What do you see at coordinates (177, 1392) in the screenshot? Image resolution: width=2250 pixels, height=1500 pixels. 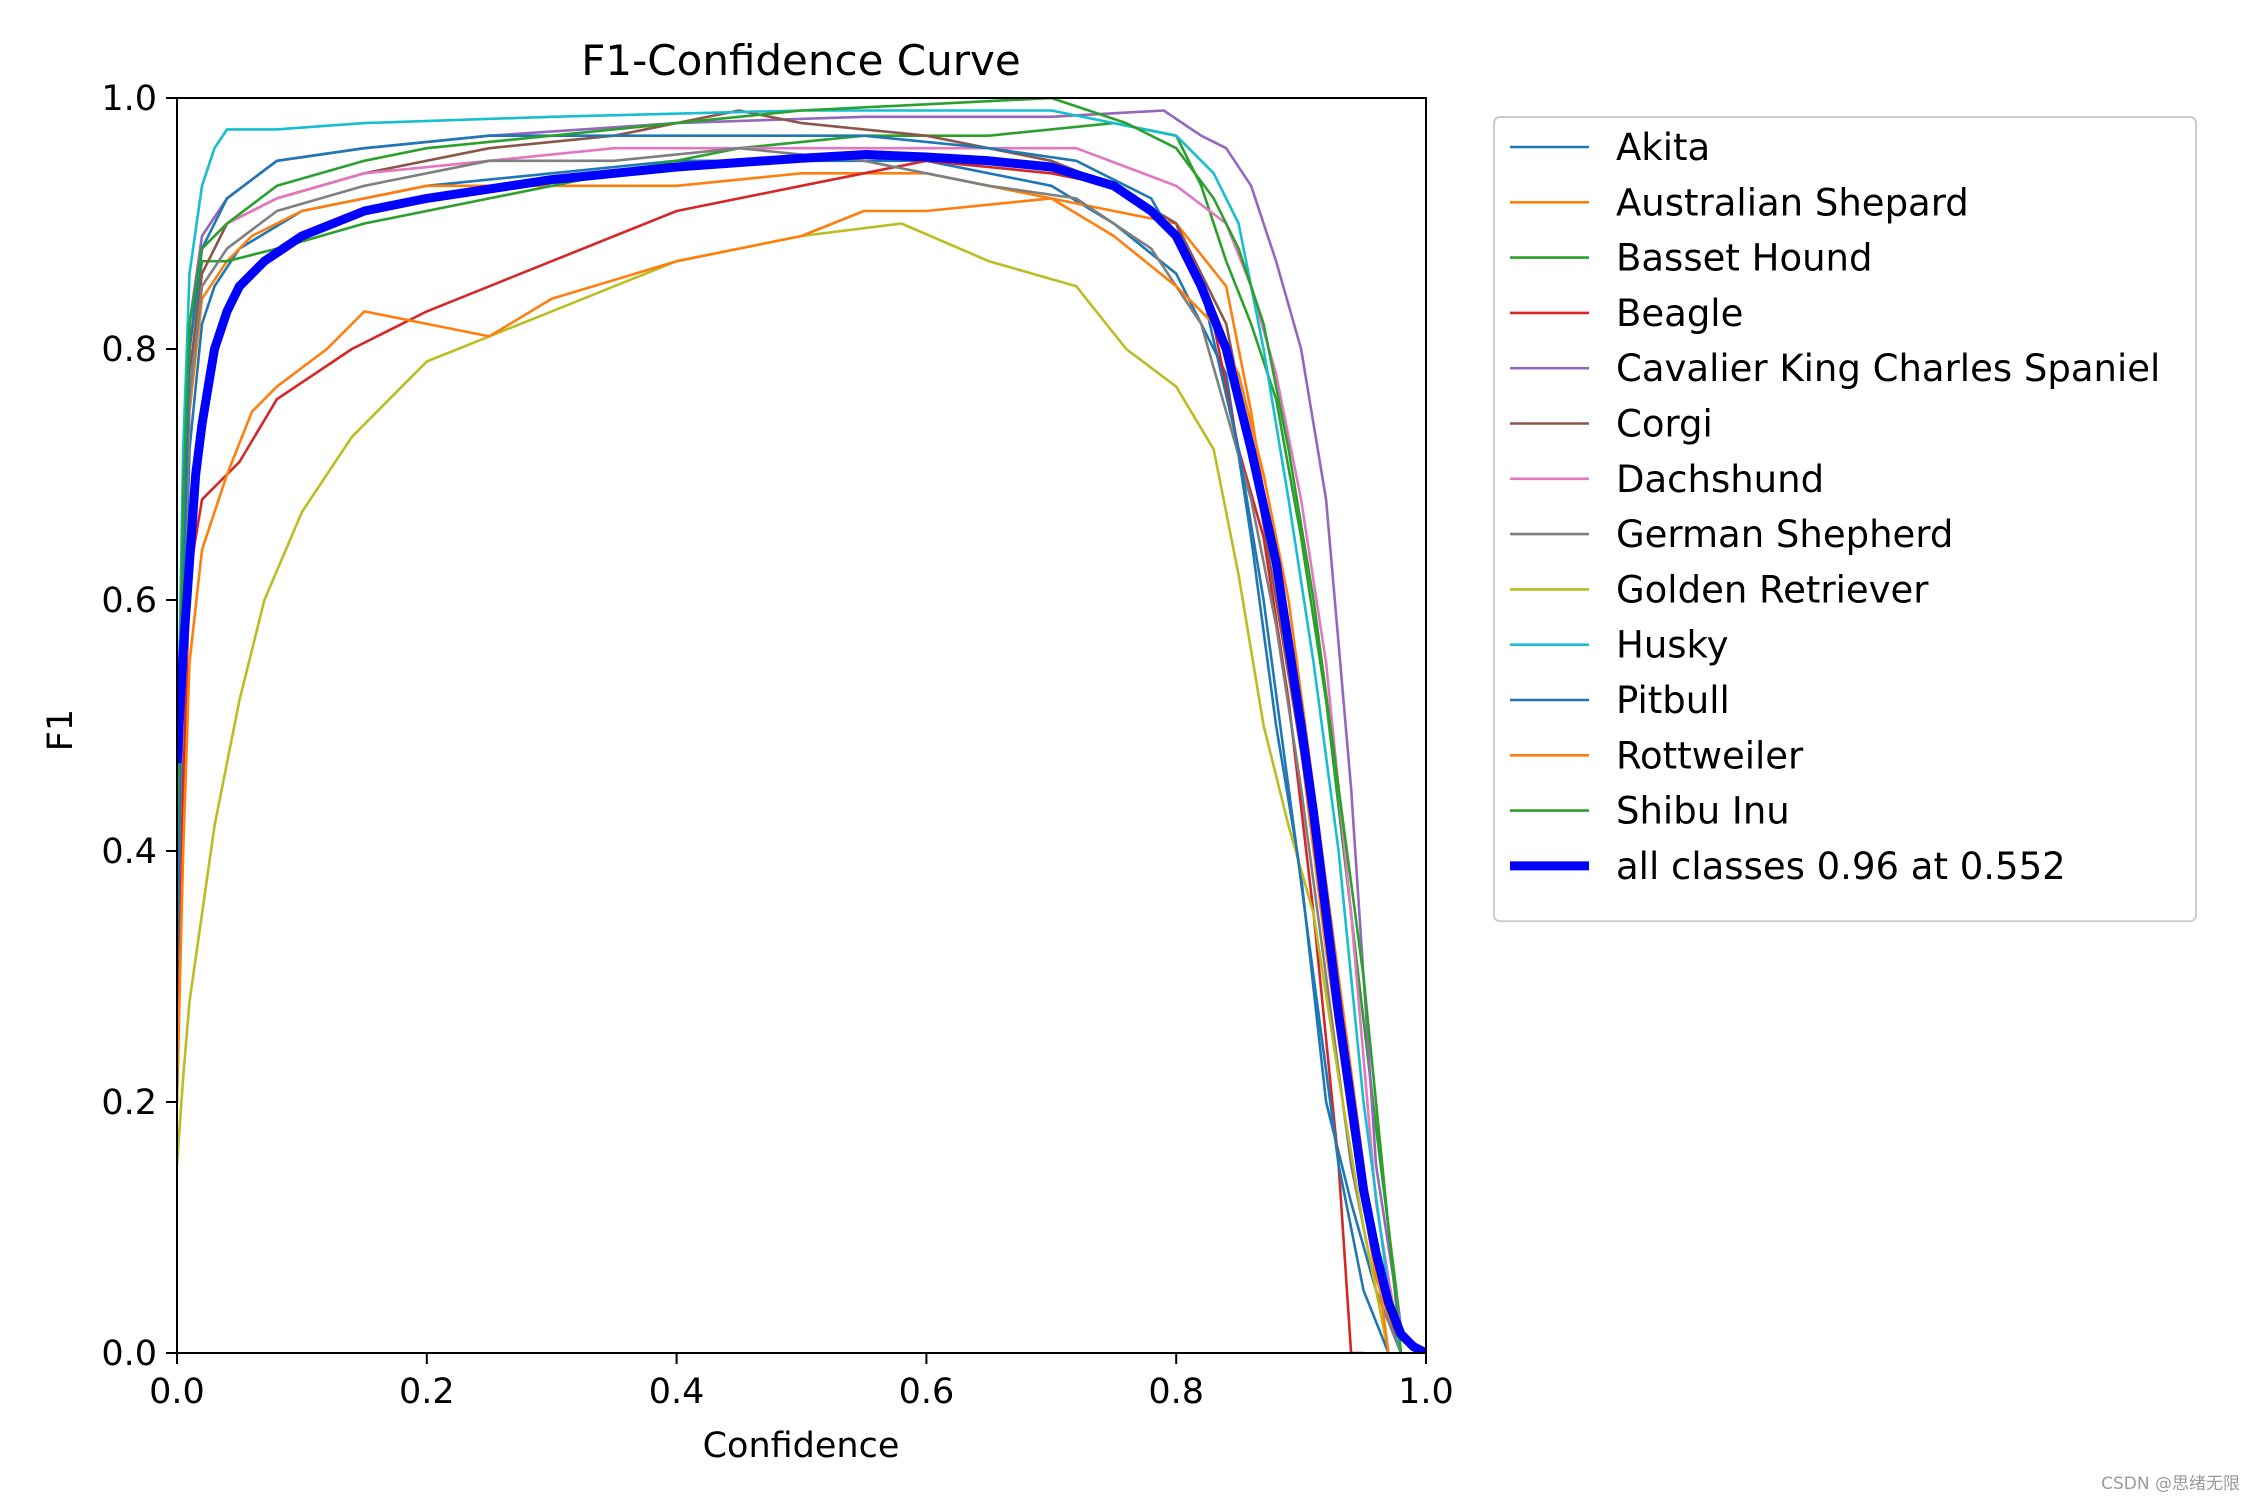 I see `x-tick-label: 0.0` at bounding box center [177, 1392].